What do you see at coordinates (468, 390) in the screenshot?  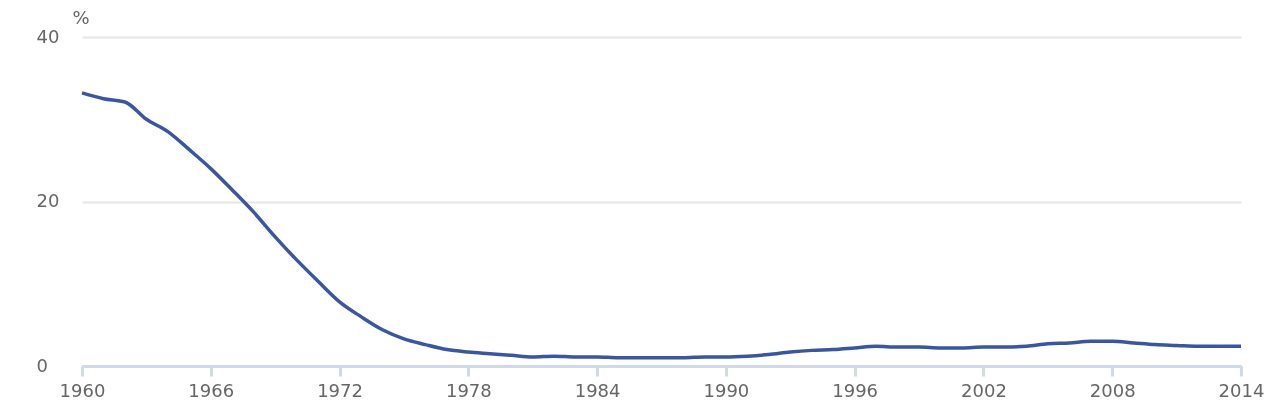 I see `x-tick-label: 1978` at bounding box center [468, 390].